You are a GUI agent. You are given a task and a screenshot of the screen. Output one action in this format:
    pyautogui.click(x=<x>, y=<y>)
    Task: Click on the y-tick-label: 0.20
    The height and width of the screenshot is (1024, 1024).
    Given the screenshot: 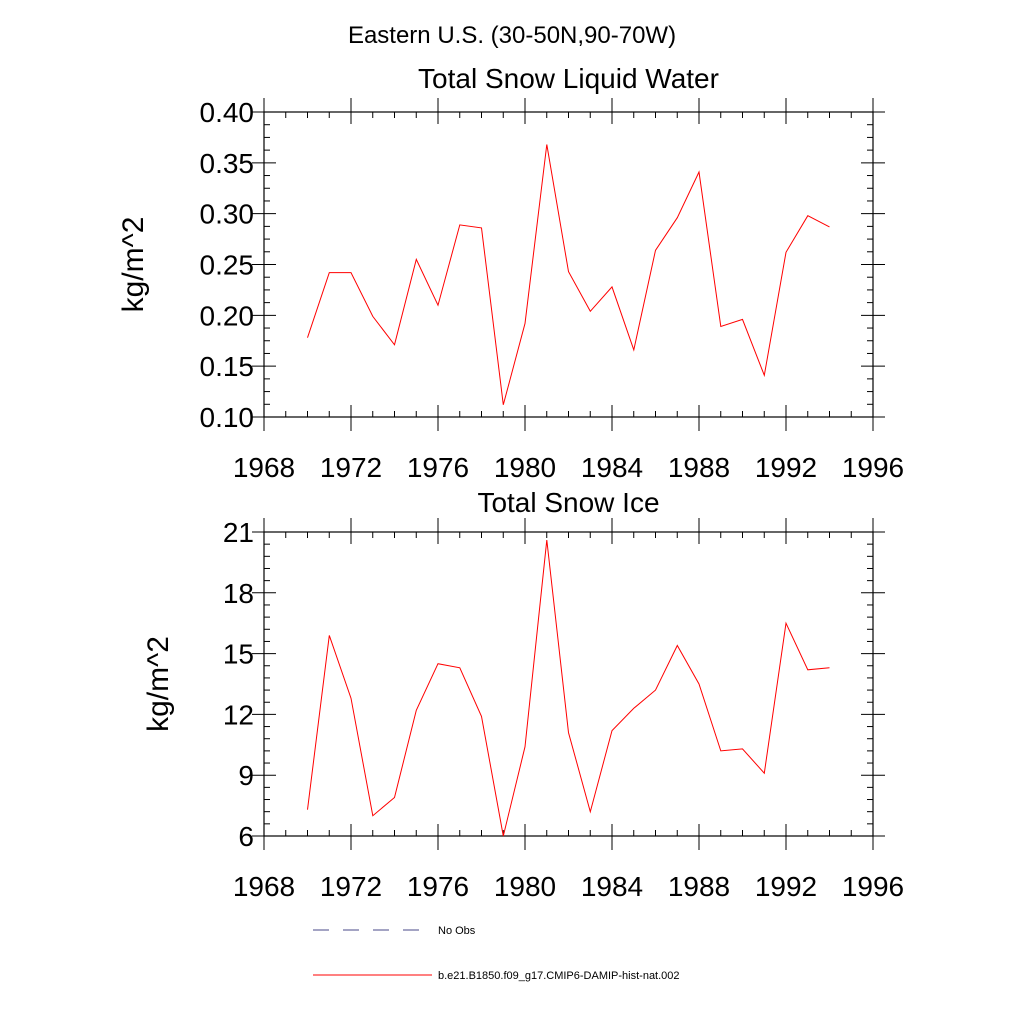 What is the action you would take?
    pyautogui.click(x=227, y=315)
    